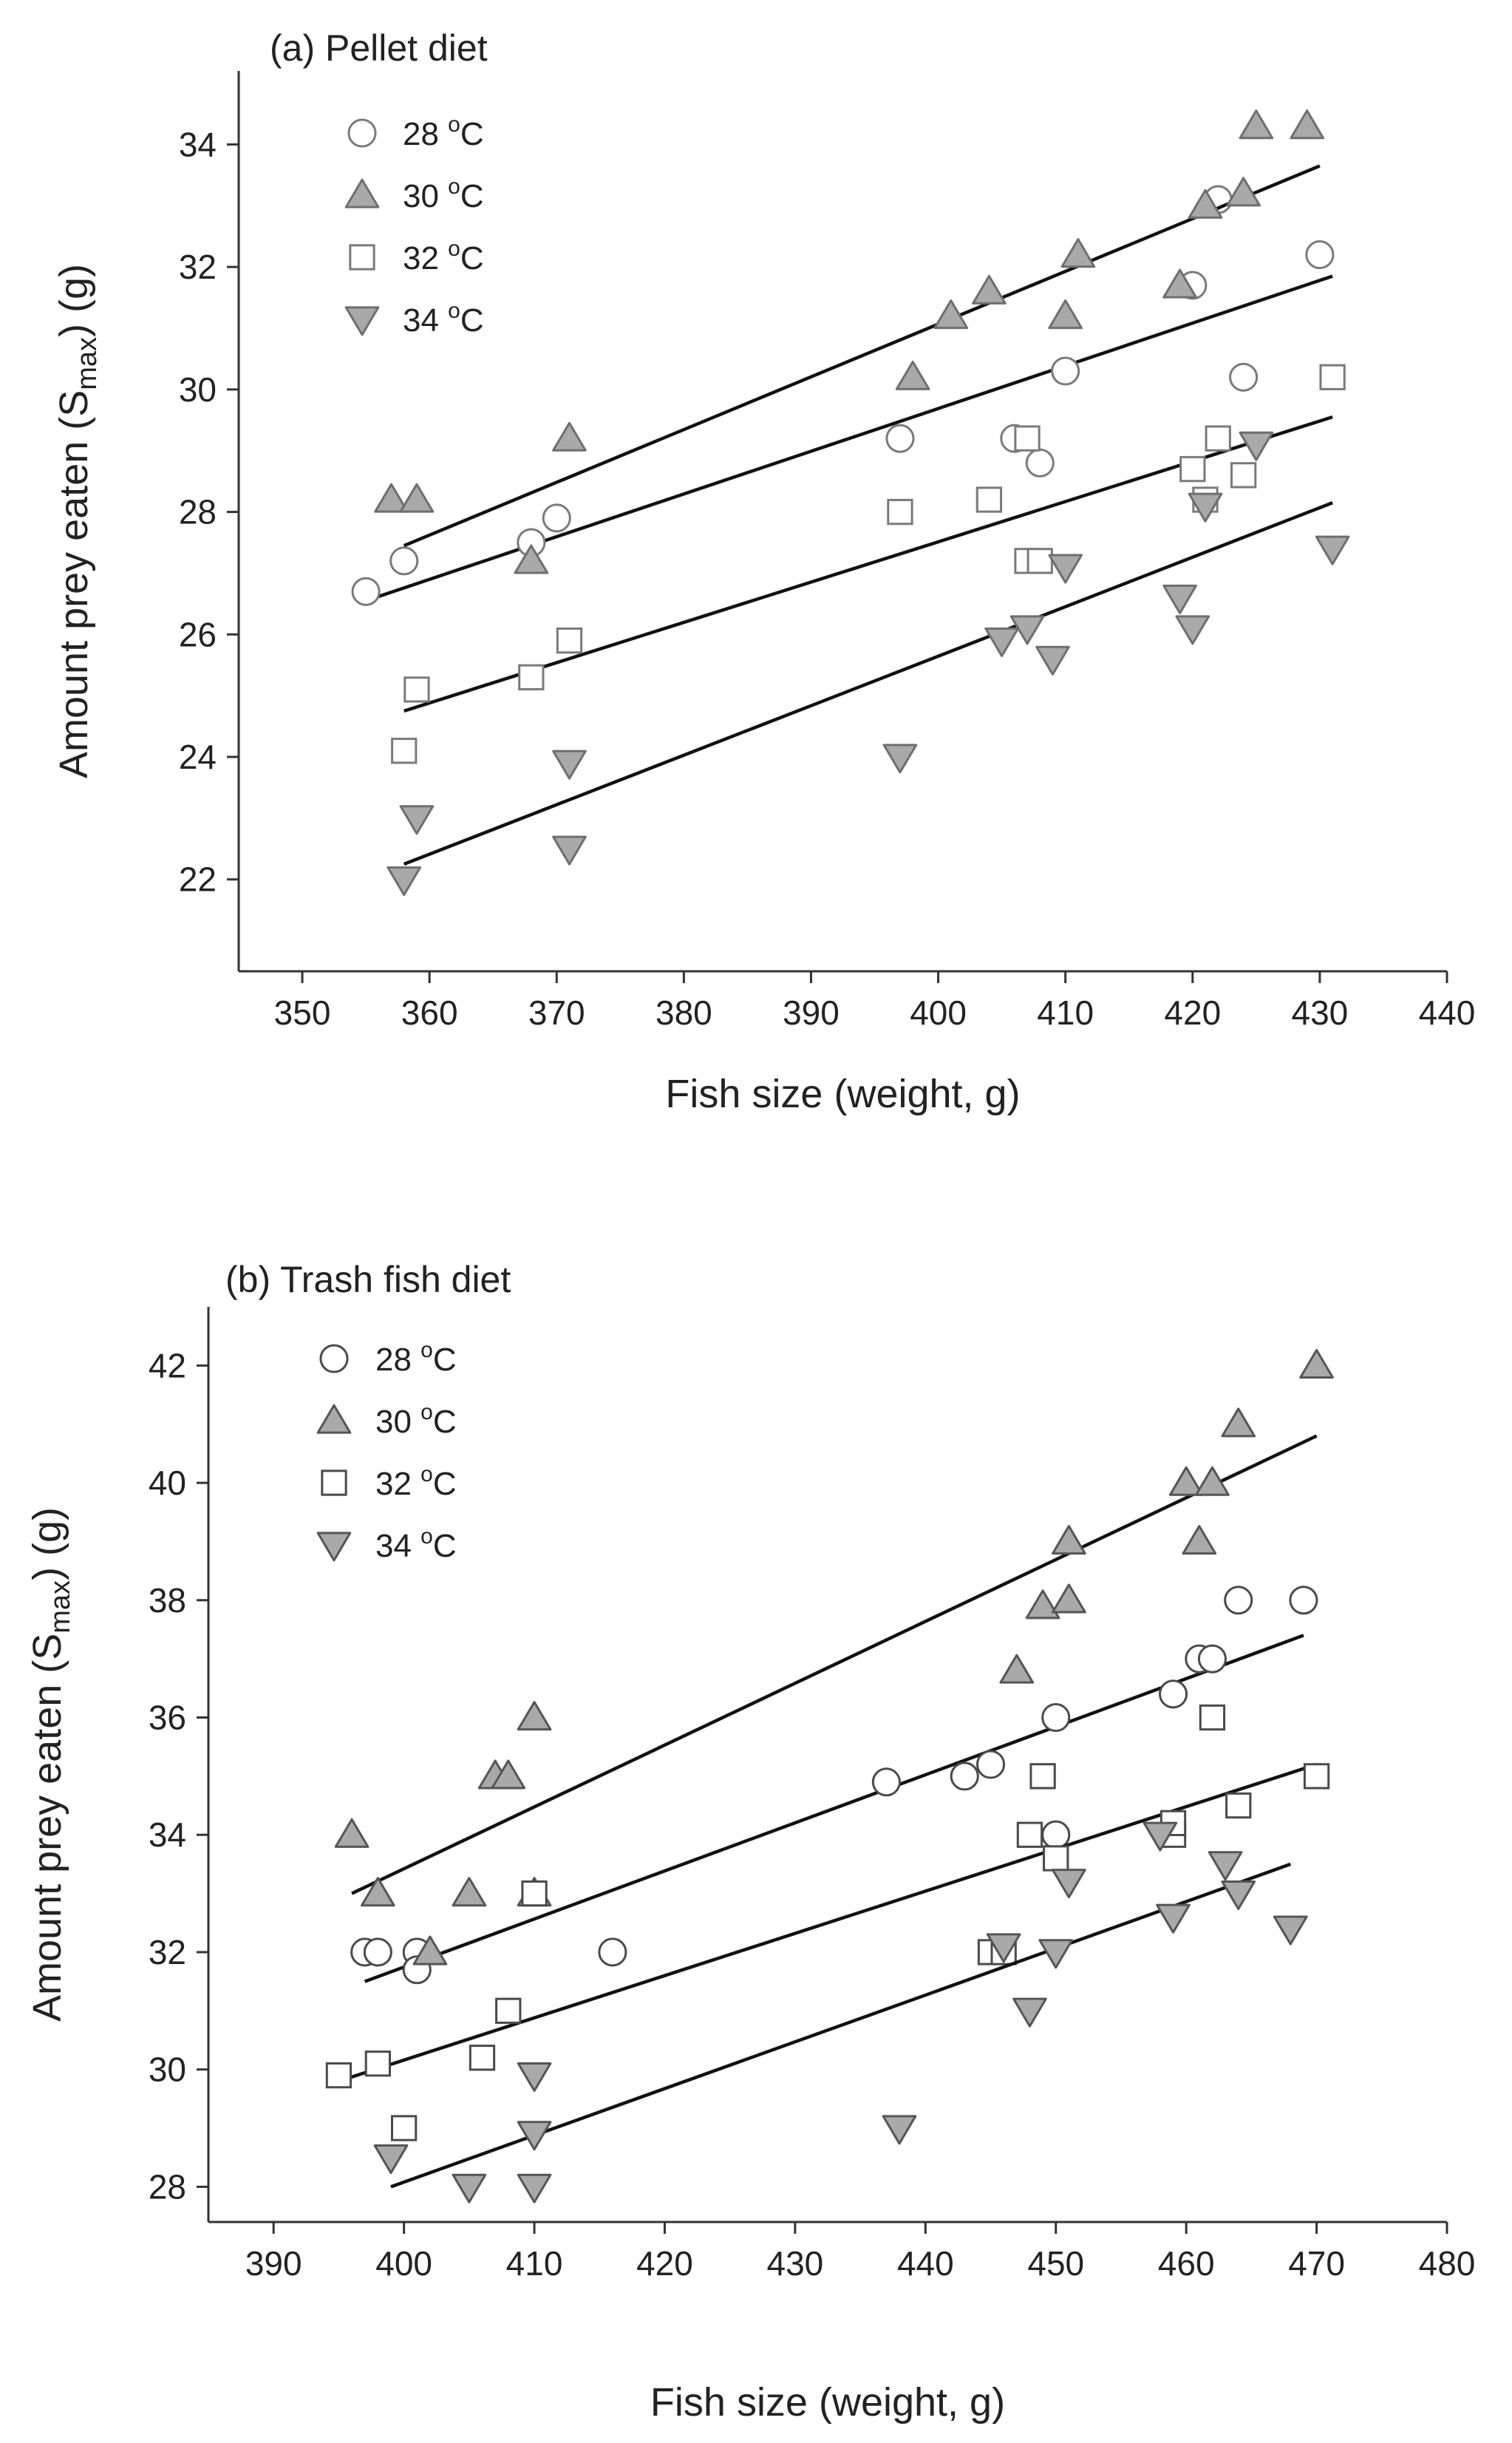 The image size is (1512, 2443). Describe the element at coordinates (849, 438) in the screenshot. I see `trend-line-28C` at that location.